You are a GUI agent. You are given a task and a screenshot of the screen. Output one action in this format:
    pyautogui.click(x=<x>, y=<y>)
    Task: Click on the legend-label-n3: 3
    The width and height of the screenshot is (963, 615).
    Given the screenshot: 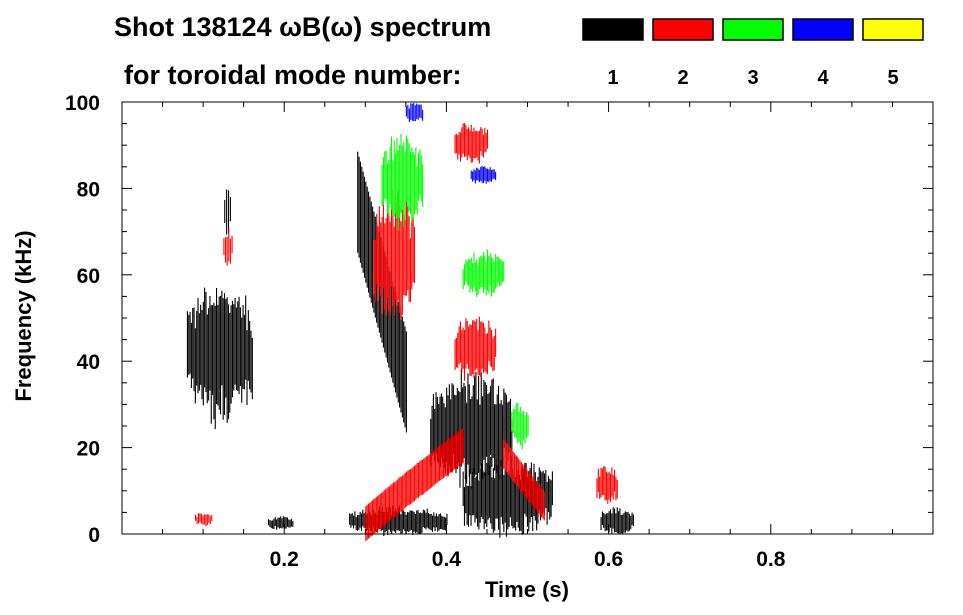 What is the action you would take?
    pyautogui.click(x=752, y=78)
    